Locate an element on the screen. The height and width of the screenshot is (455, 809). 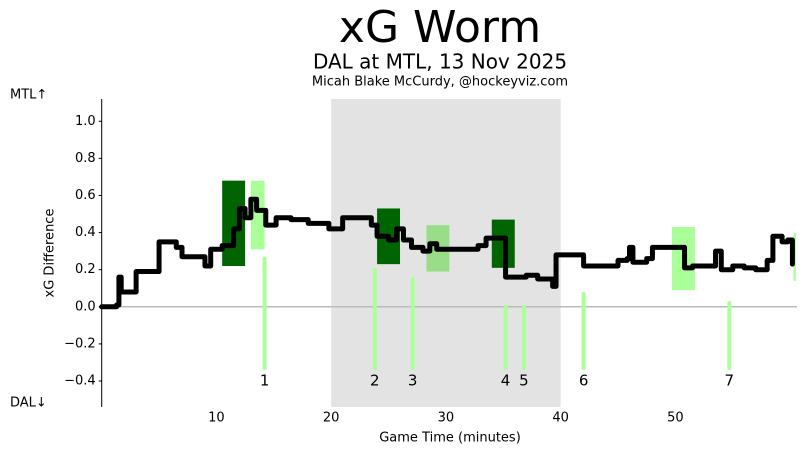
y-tick-label: −0.4 is located at coordinates (80, 381).